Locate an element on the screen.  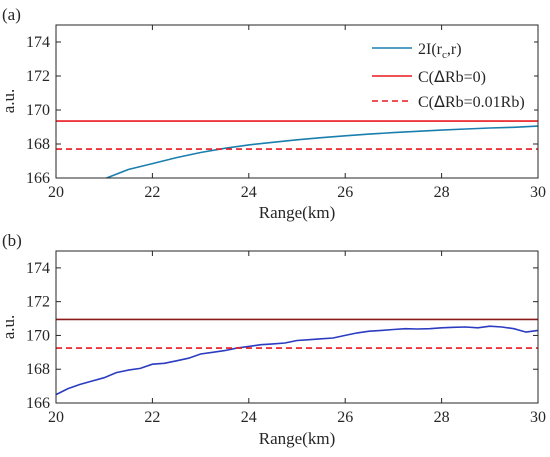
x-tick-label-a-20: 20 is located at coordinates (56, 192).